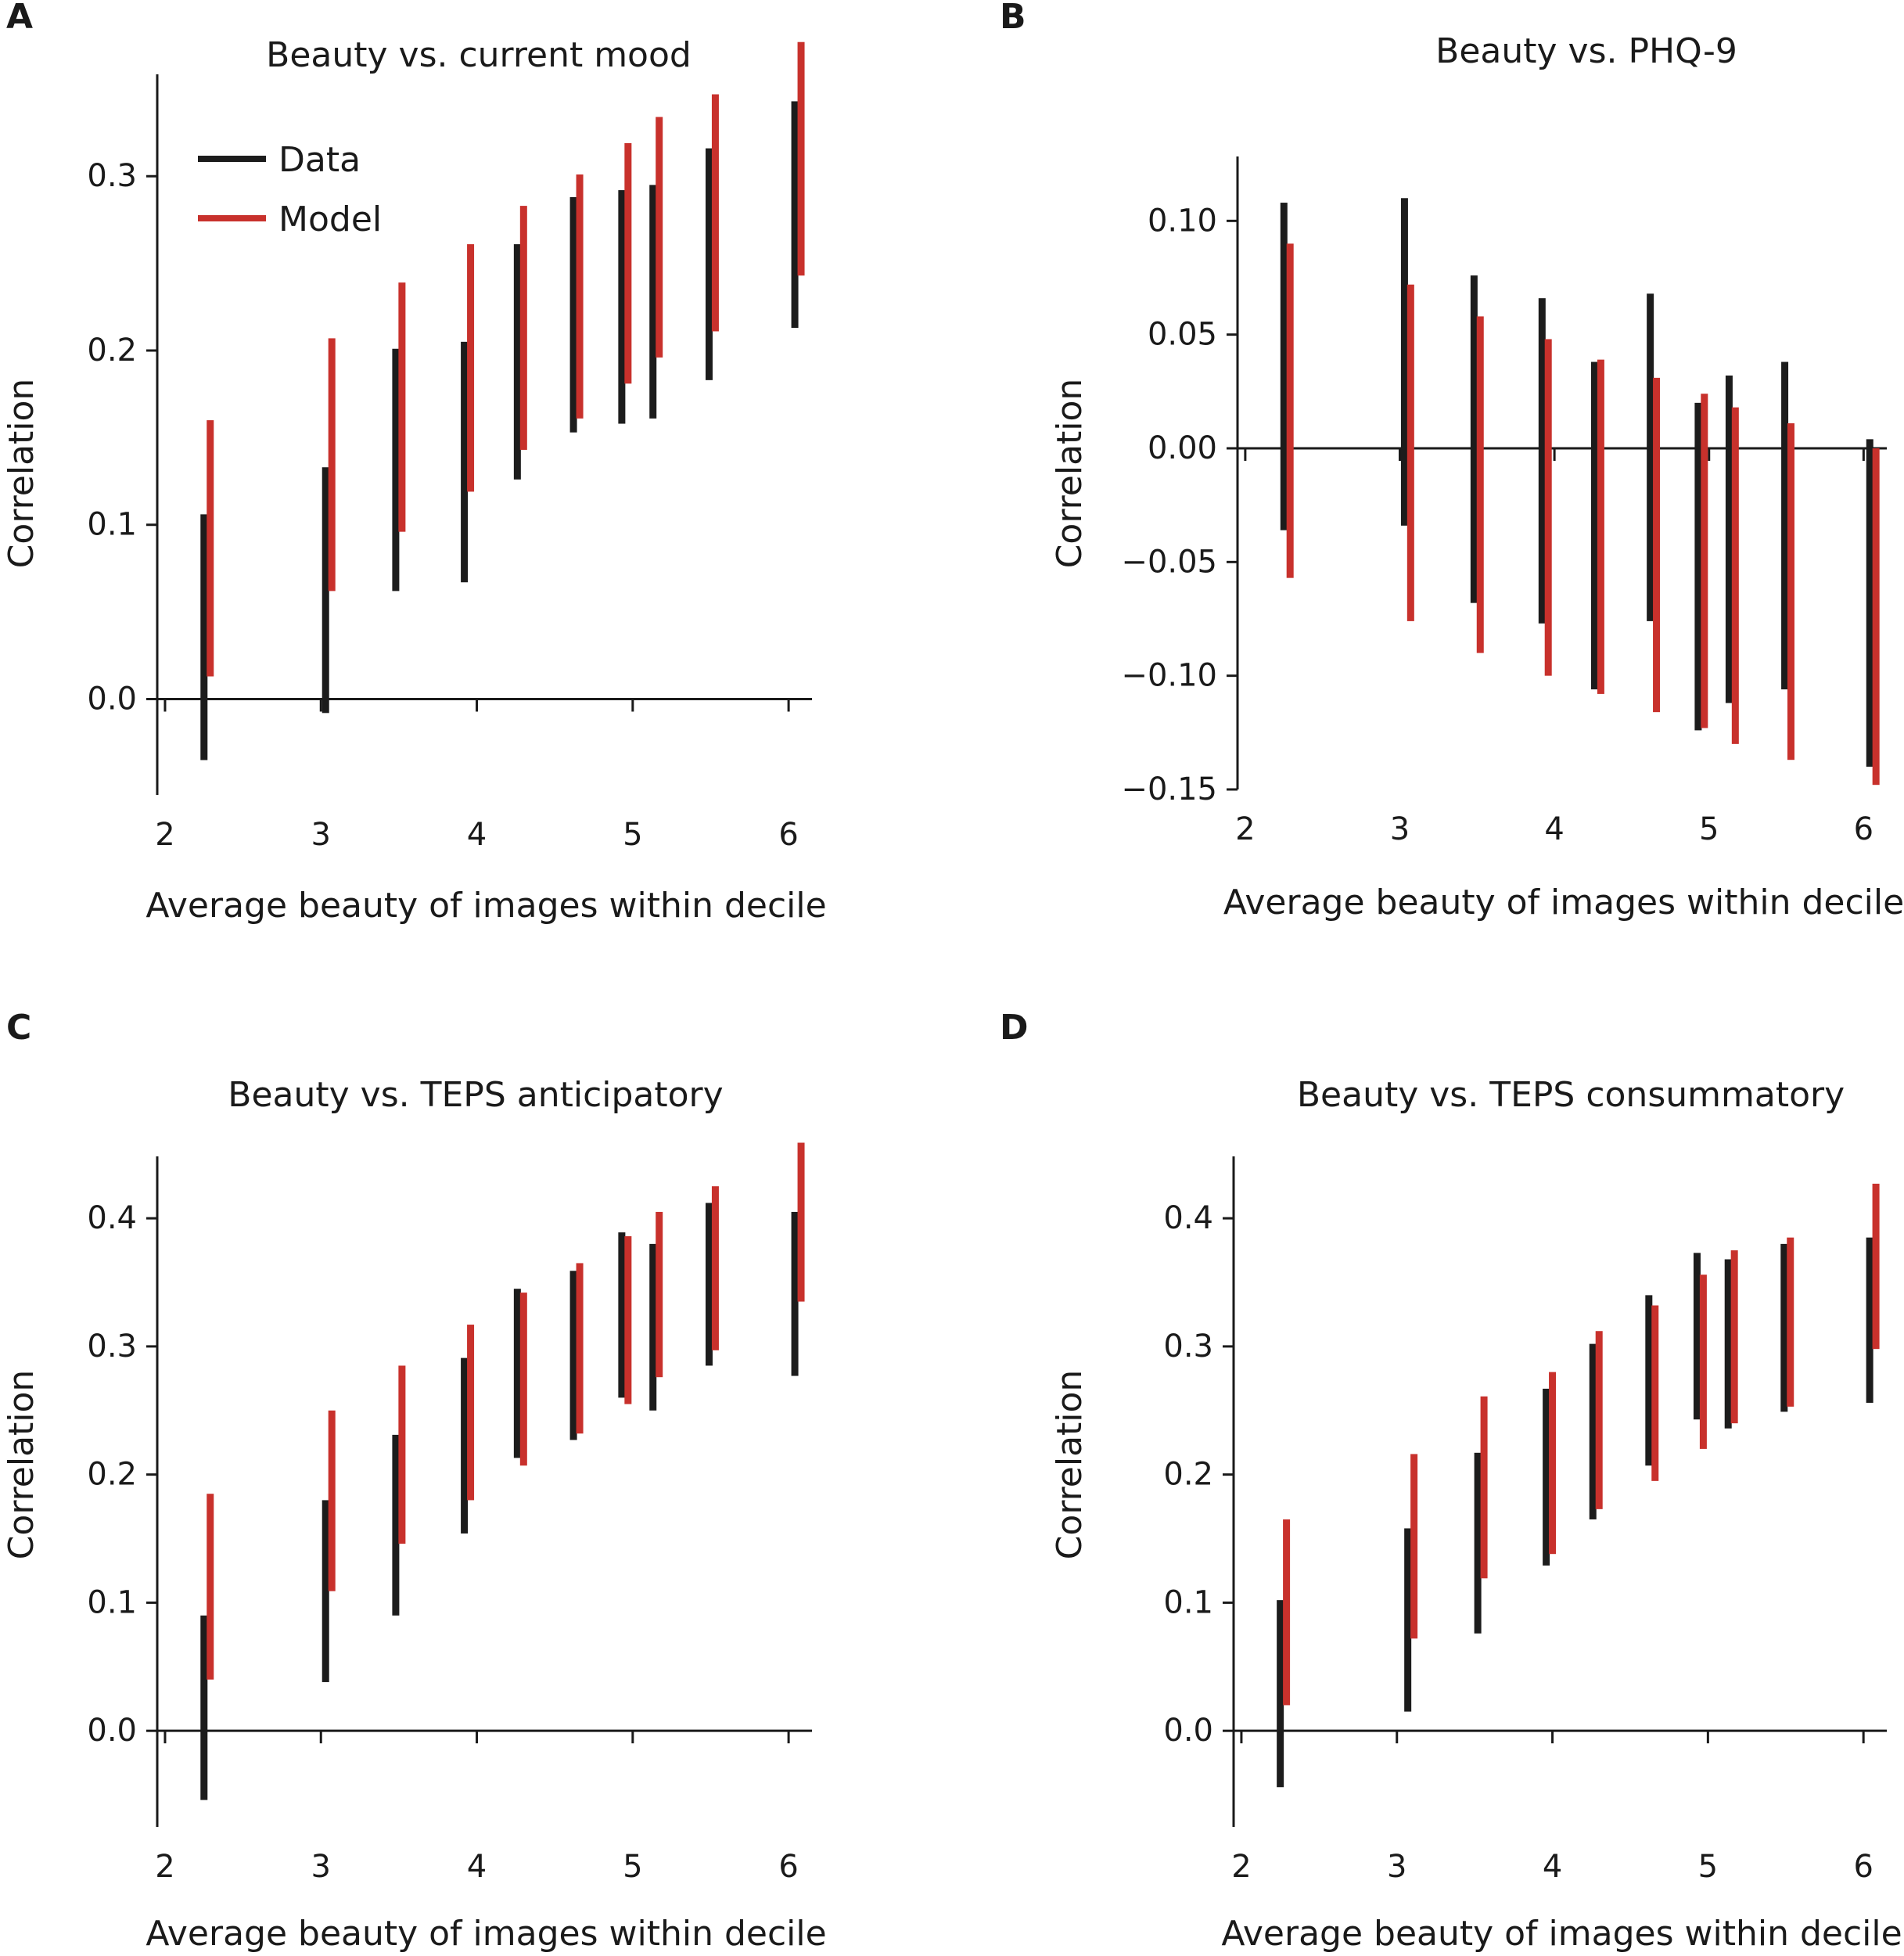  I want to click on legend-label-data: Data, so click(319, 160).